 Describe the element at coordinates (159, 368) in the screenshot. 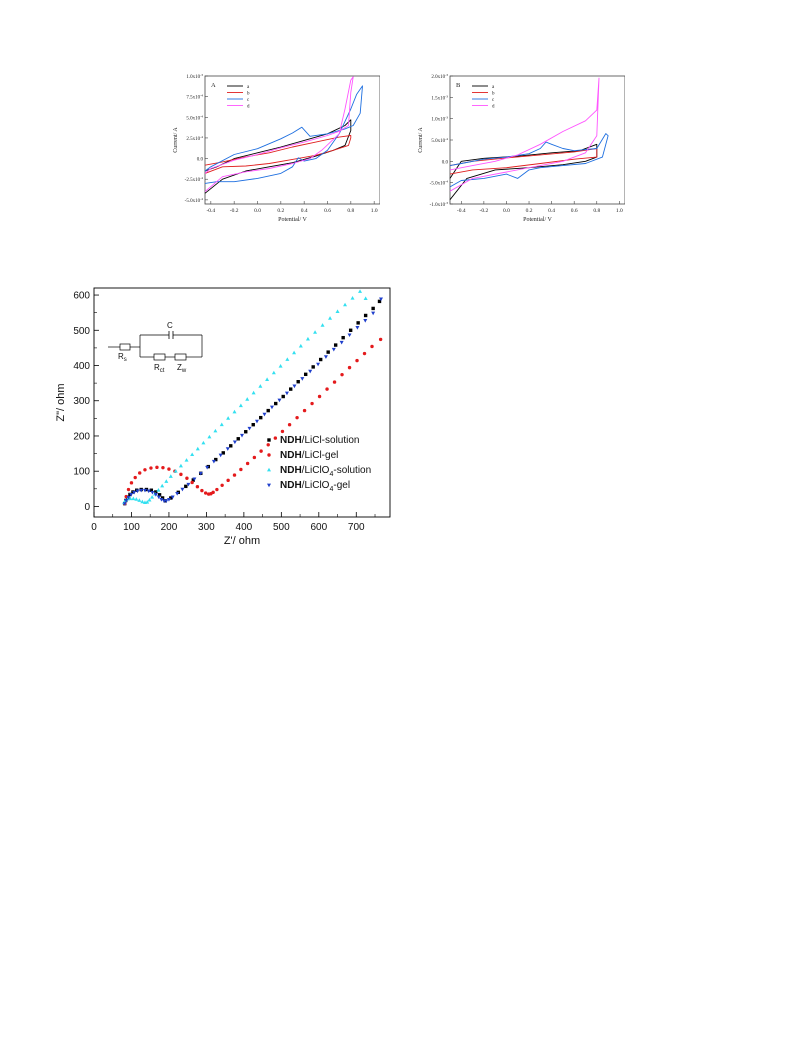

I see `circuit-label-rct: Rct` at that location.